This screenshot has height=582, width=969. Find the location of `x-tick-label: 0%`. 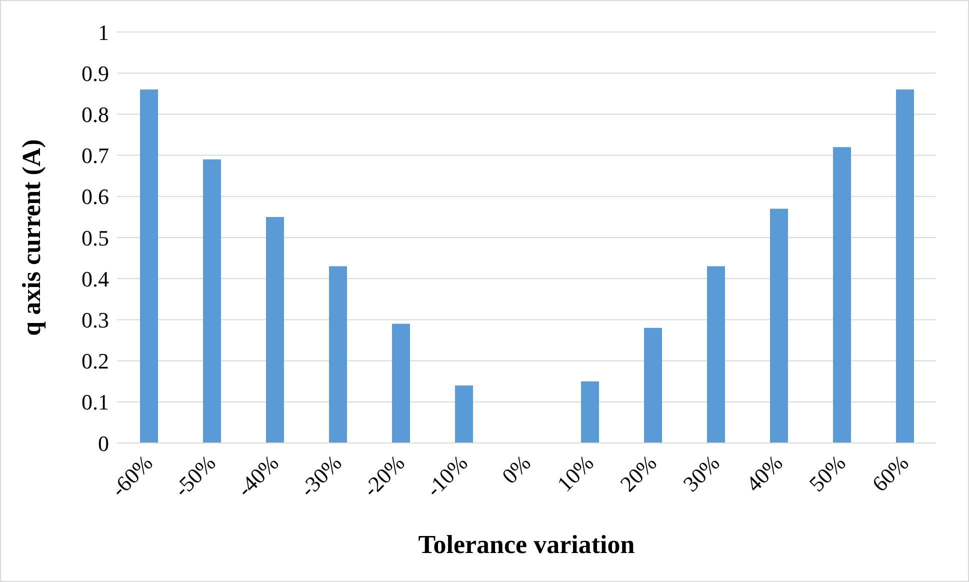

x-tick-label: 0% is located at coordinates (516, 469).